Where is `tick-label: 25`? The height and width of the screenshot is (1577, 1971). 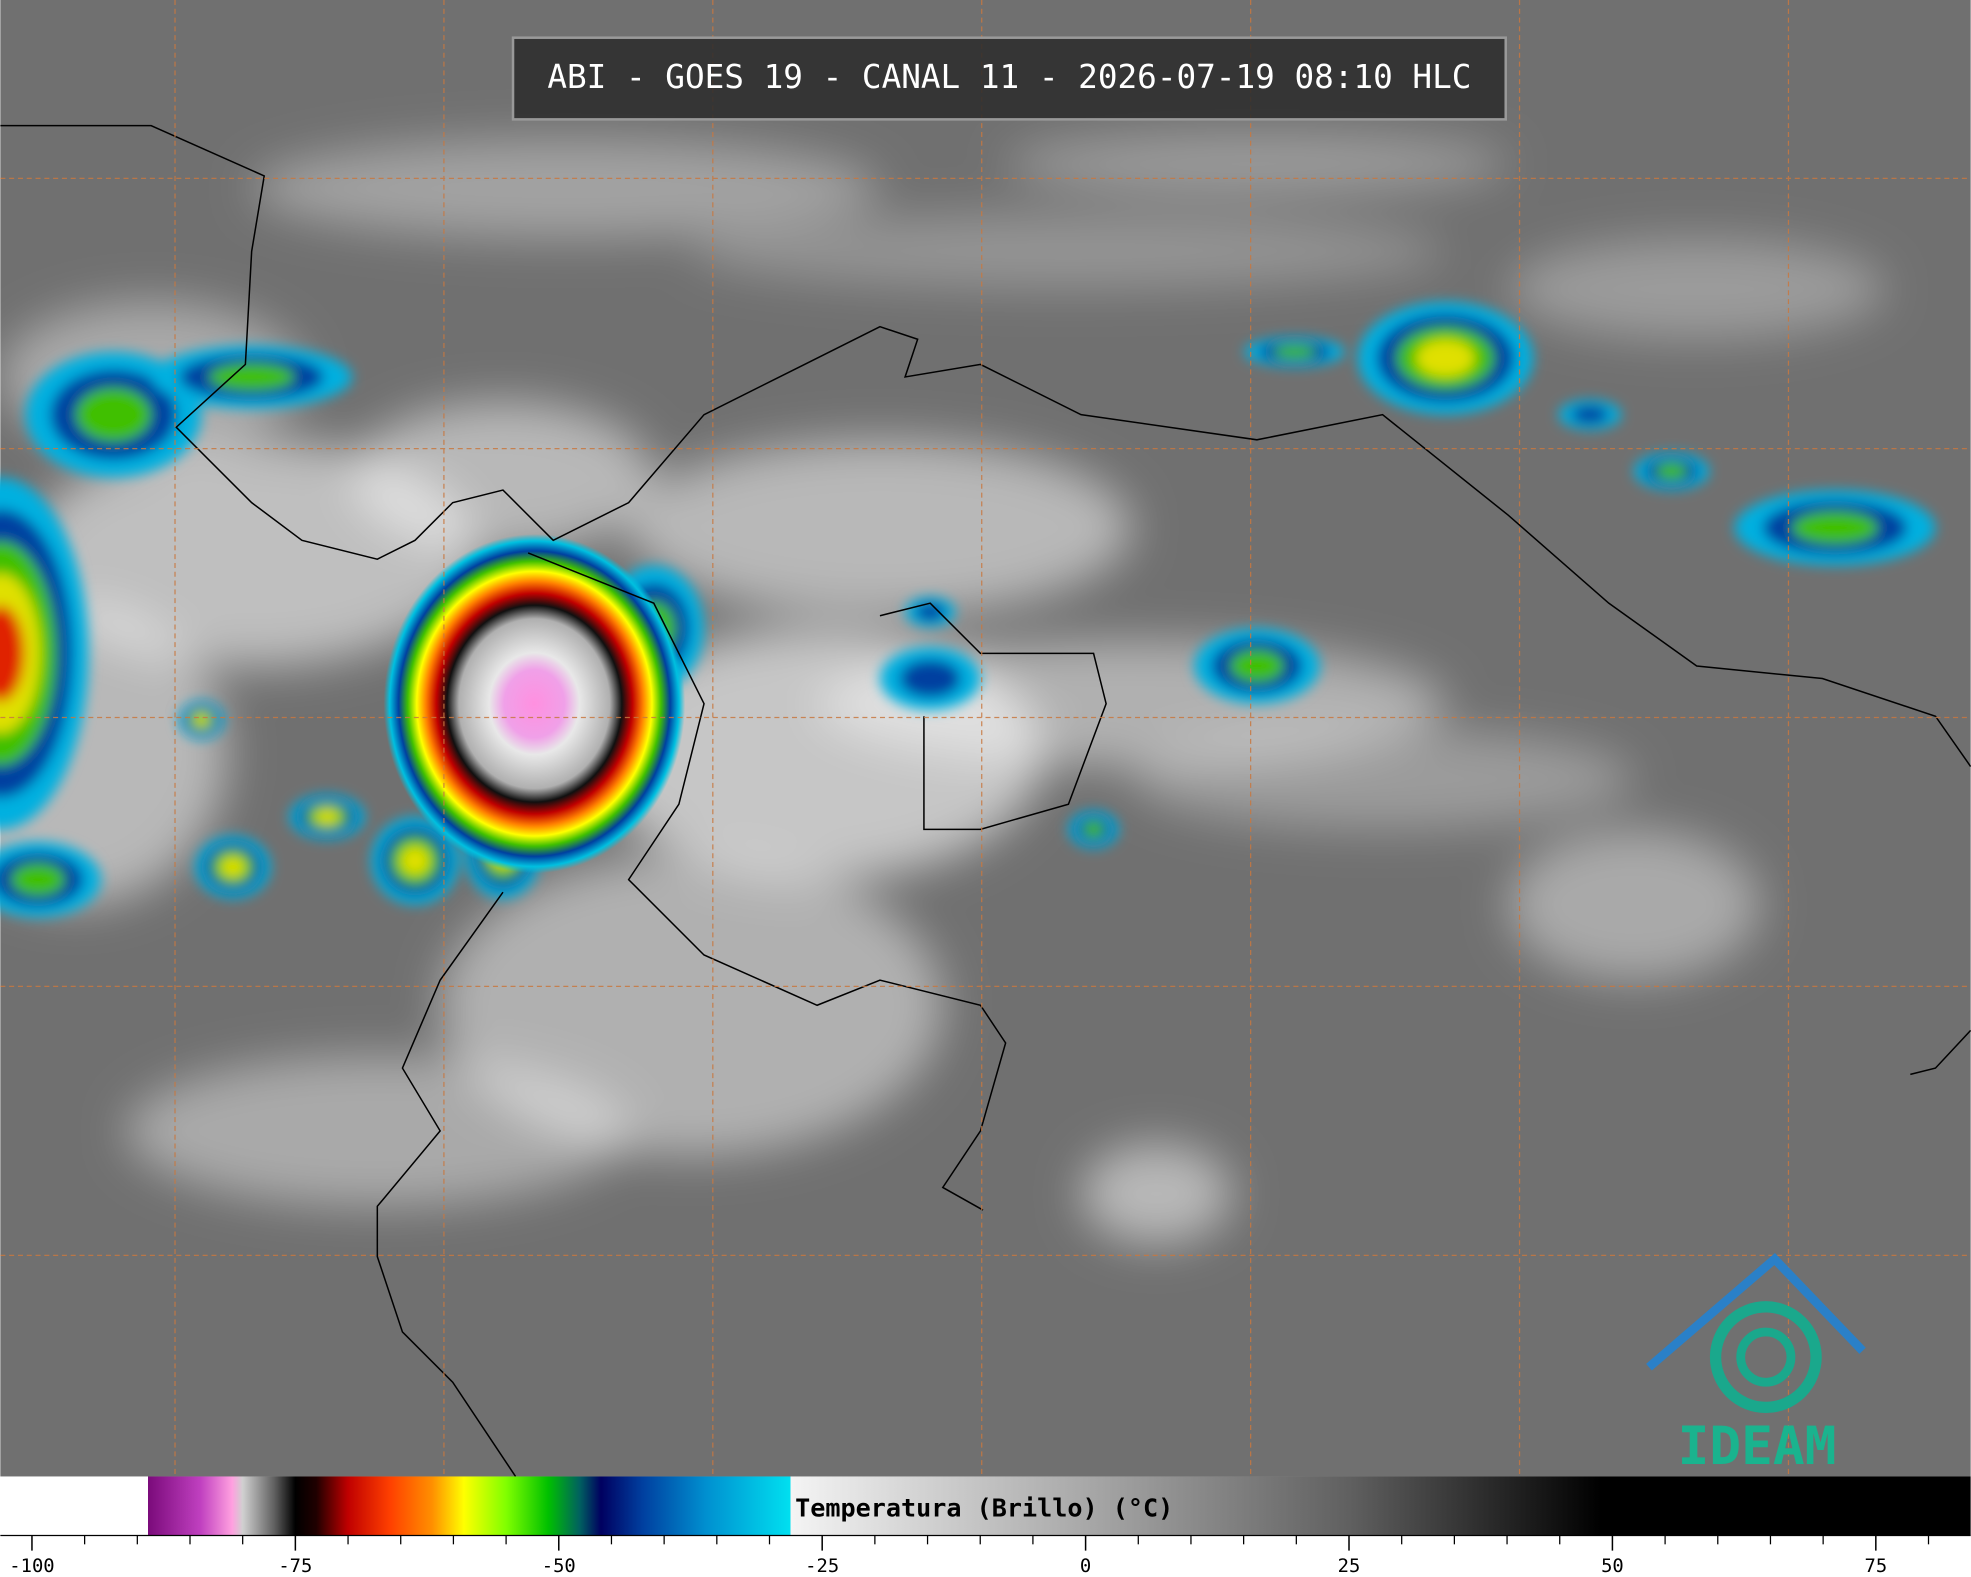
tick-label: 25 is located at coordinates (1349, 1566).